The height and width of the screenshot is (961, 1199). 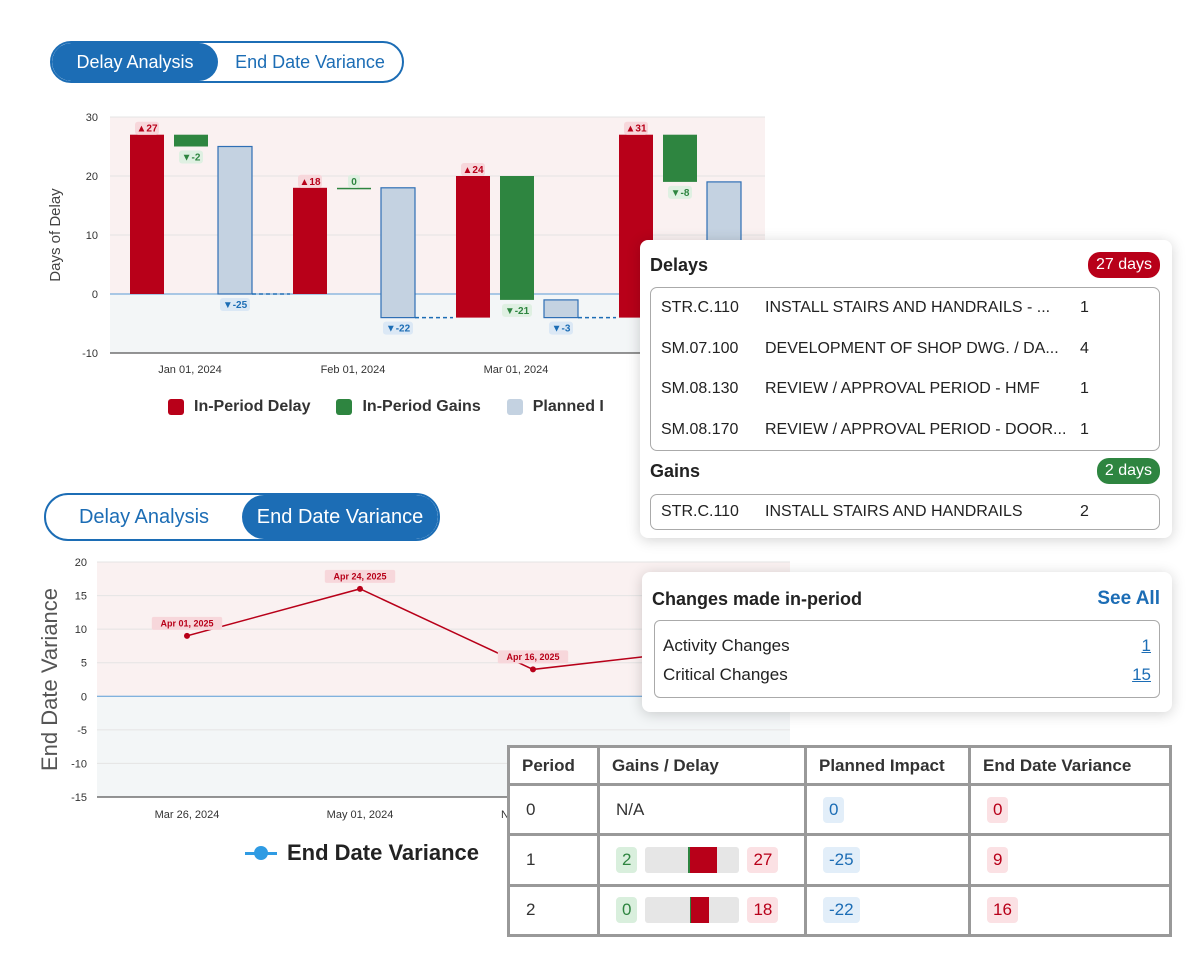 I want to click on gains-badge: 2 days, so click(x=1128, y=471).